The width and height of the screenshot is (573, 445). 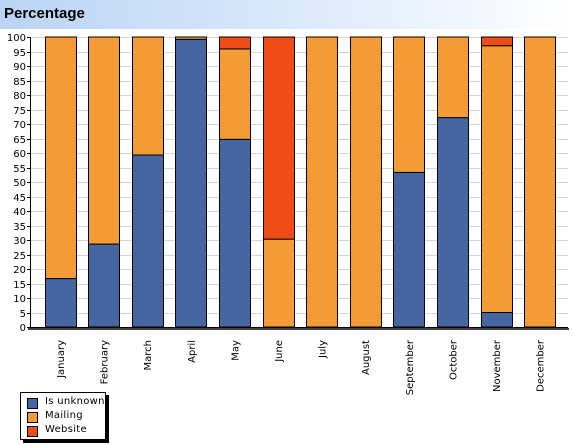 I want to click on legend-swatch-is-unknown, so click(x=32, y=403).